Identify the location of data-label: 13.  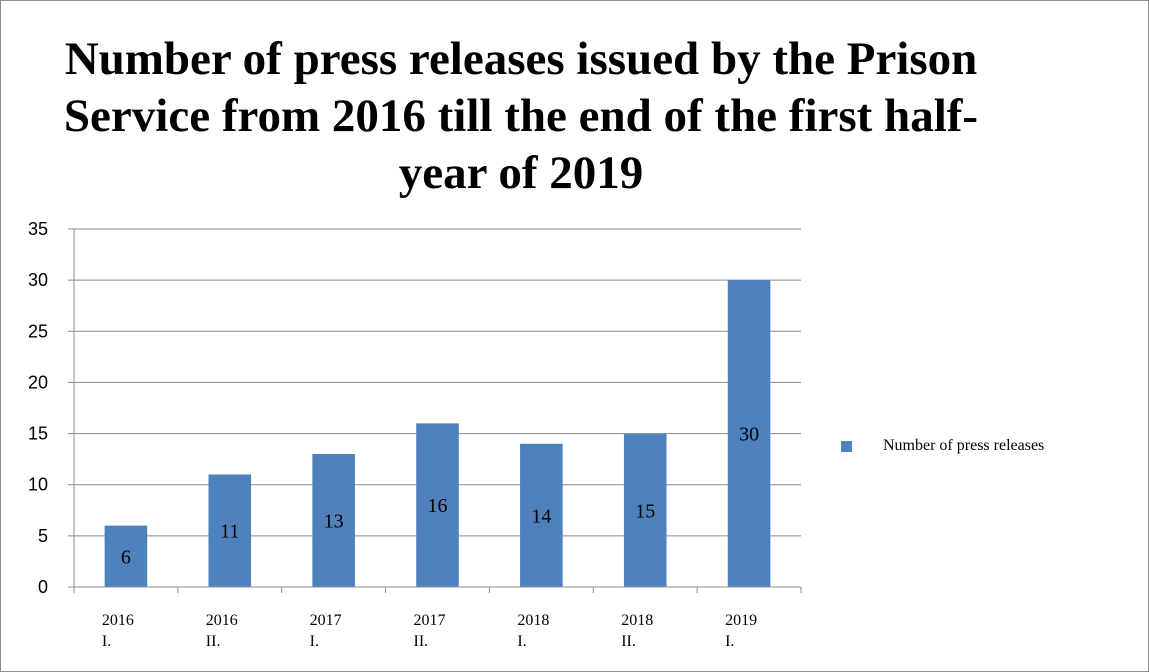
(334, 522).